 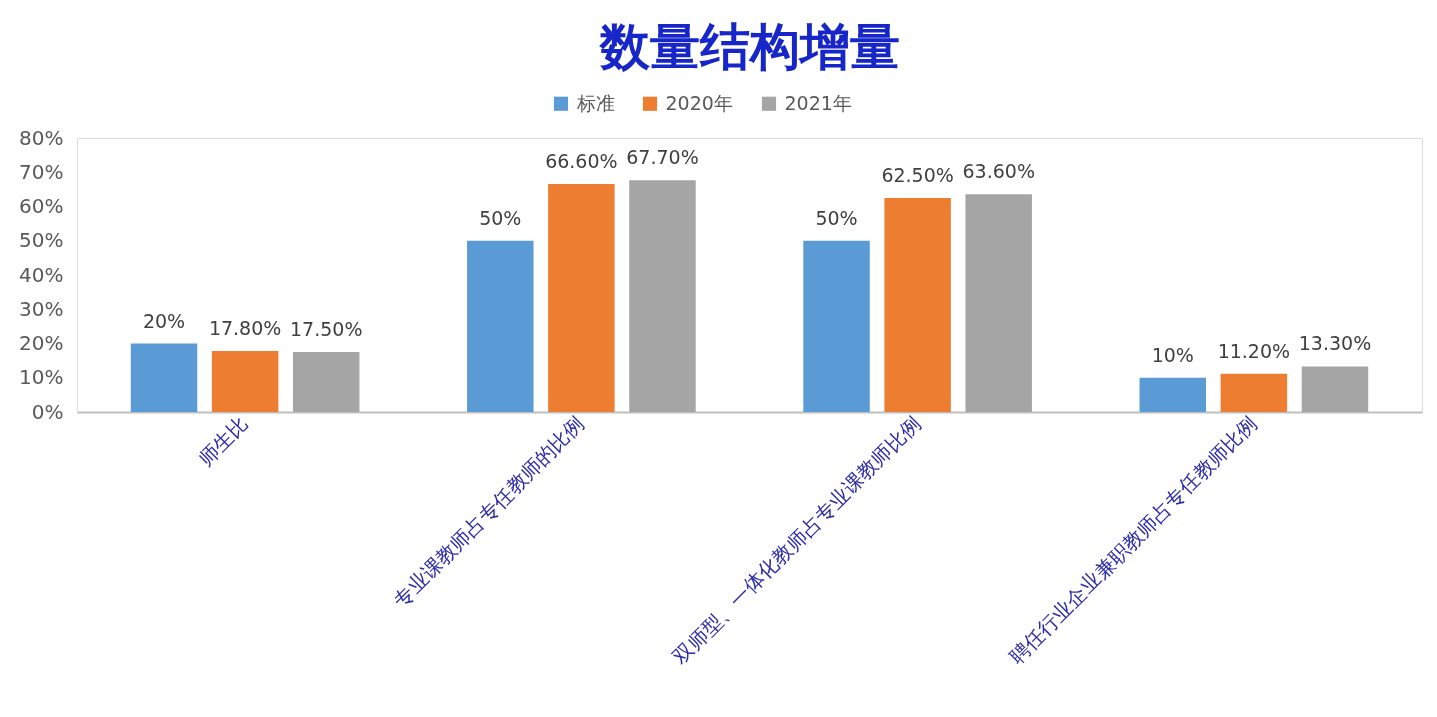 What do you see at coordinates (489, 512) in the screenshot?
I see `x-tick-label: 专业课教师占专任教师的比例` at bounding box center [489, 512].